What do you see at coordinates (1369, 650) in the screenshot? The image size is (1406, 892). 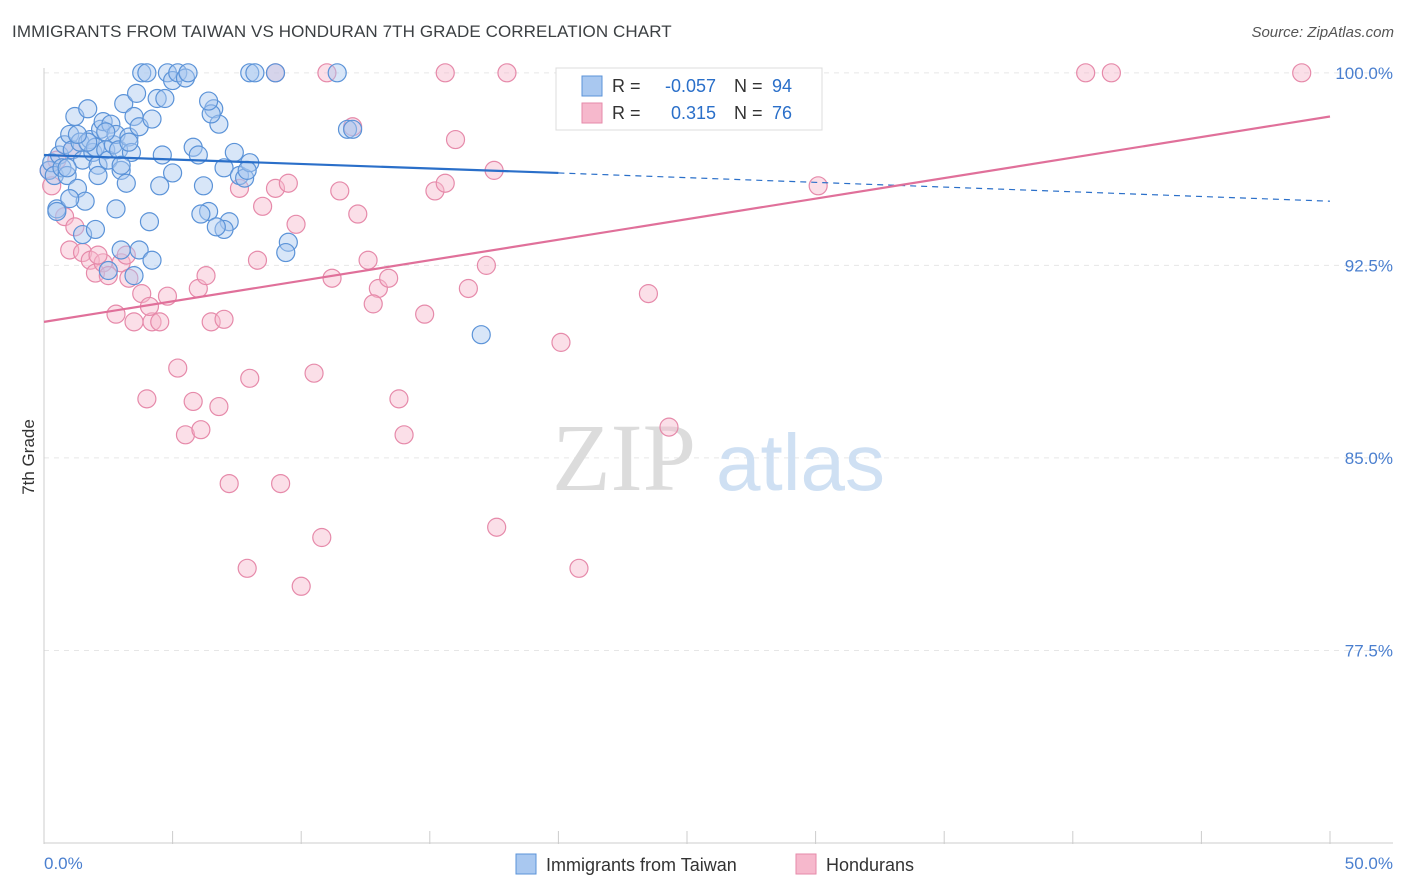 I see `y-tick-label: 77.5%` at bounding box center [1369, 650].